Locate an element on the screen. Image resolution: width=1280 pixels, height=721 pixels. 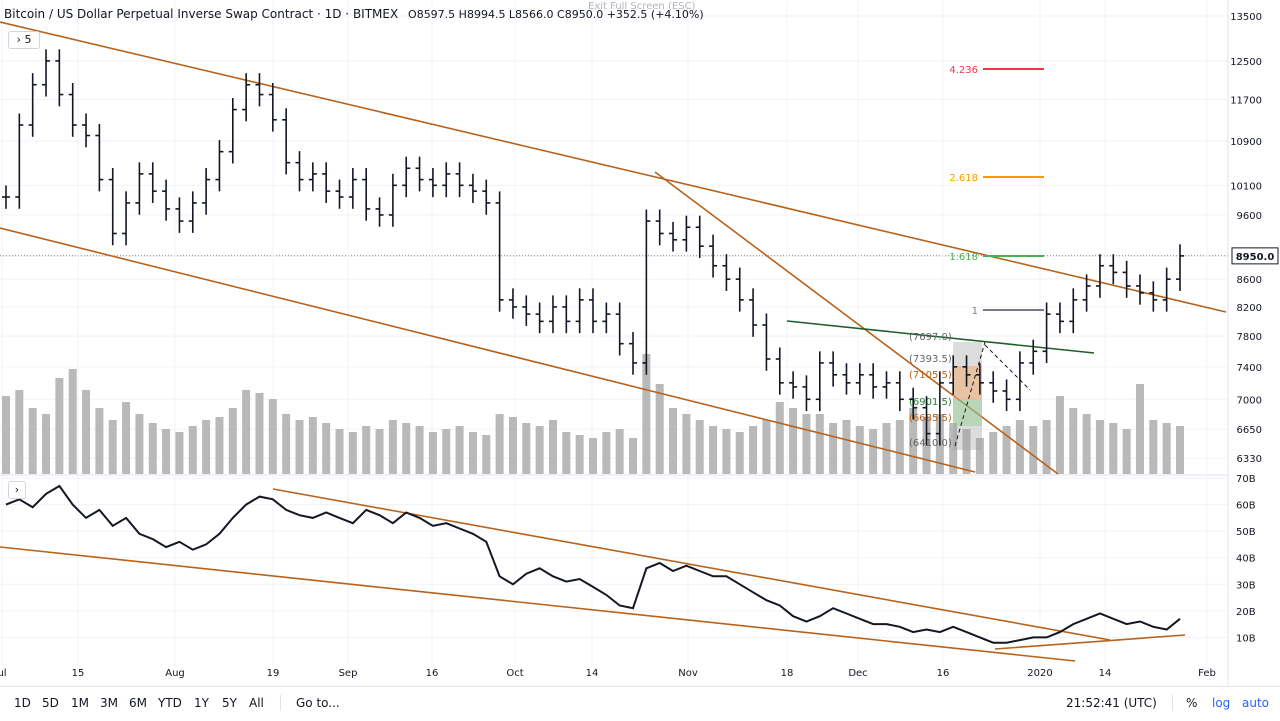
time-tick-label: 18 is located at coordinates (787, 673).